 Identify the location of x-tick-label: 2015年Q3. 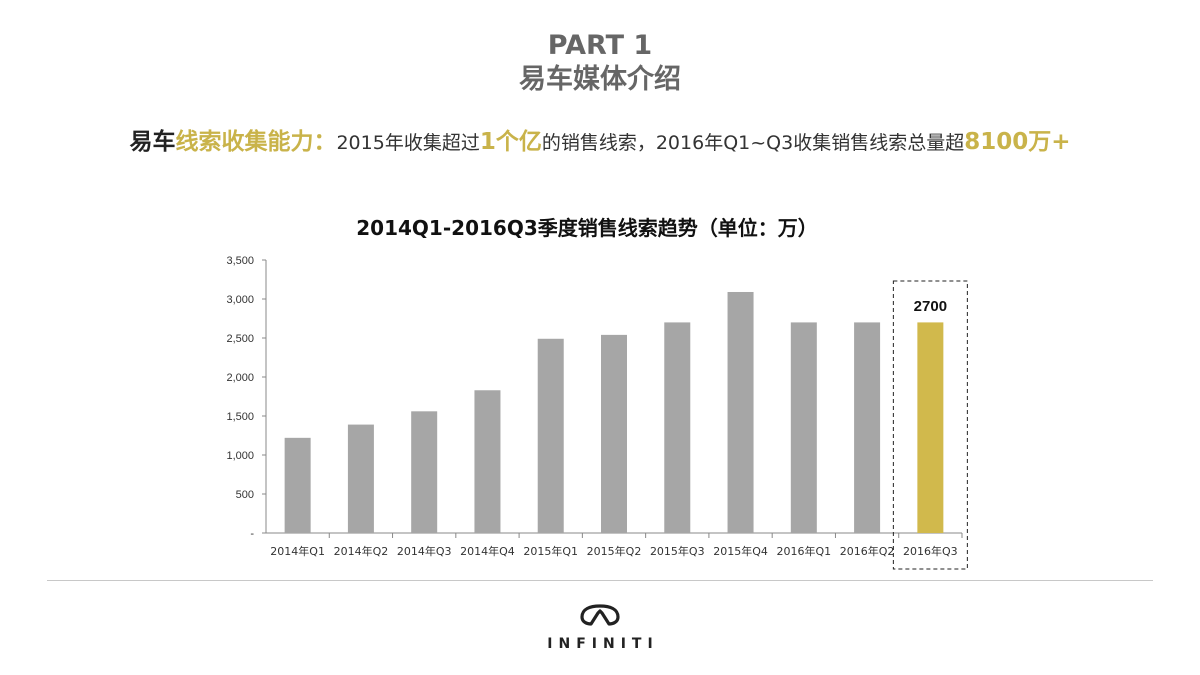
(677, 551).